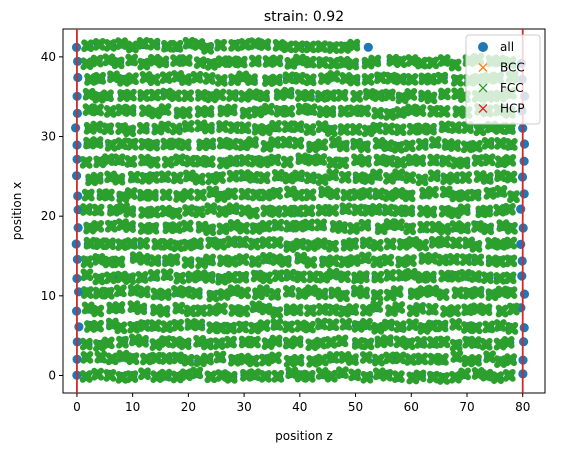  What do you see at coordinates (304, 17) in the screenshot?
I see `chart-title: strain: 0.92` at bounding box center [304, 17].